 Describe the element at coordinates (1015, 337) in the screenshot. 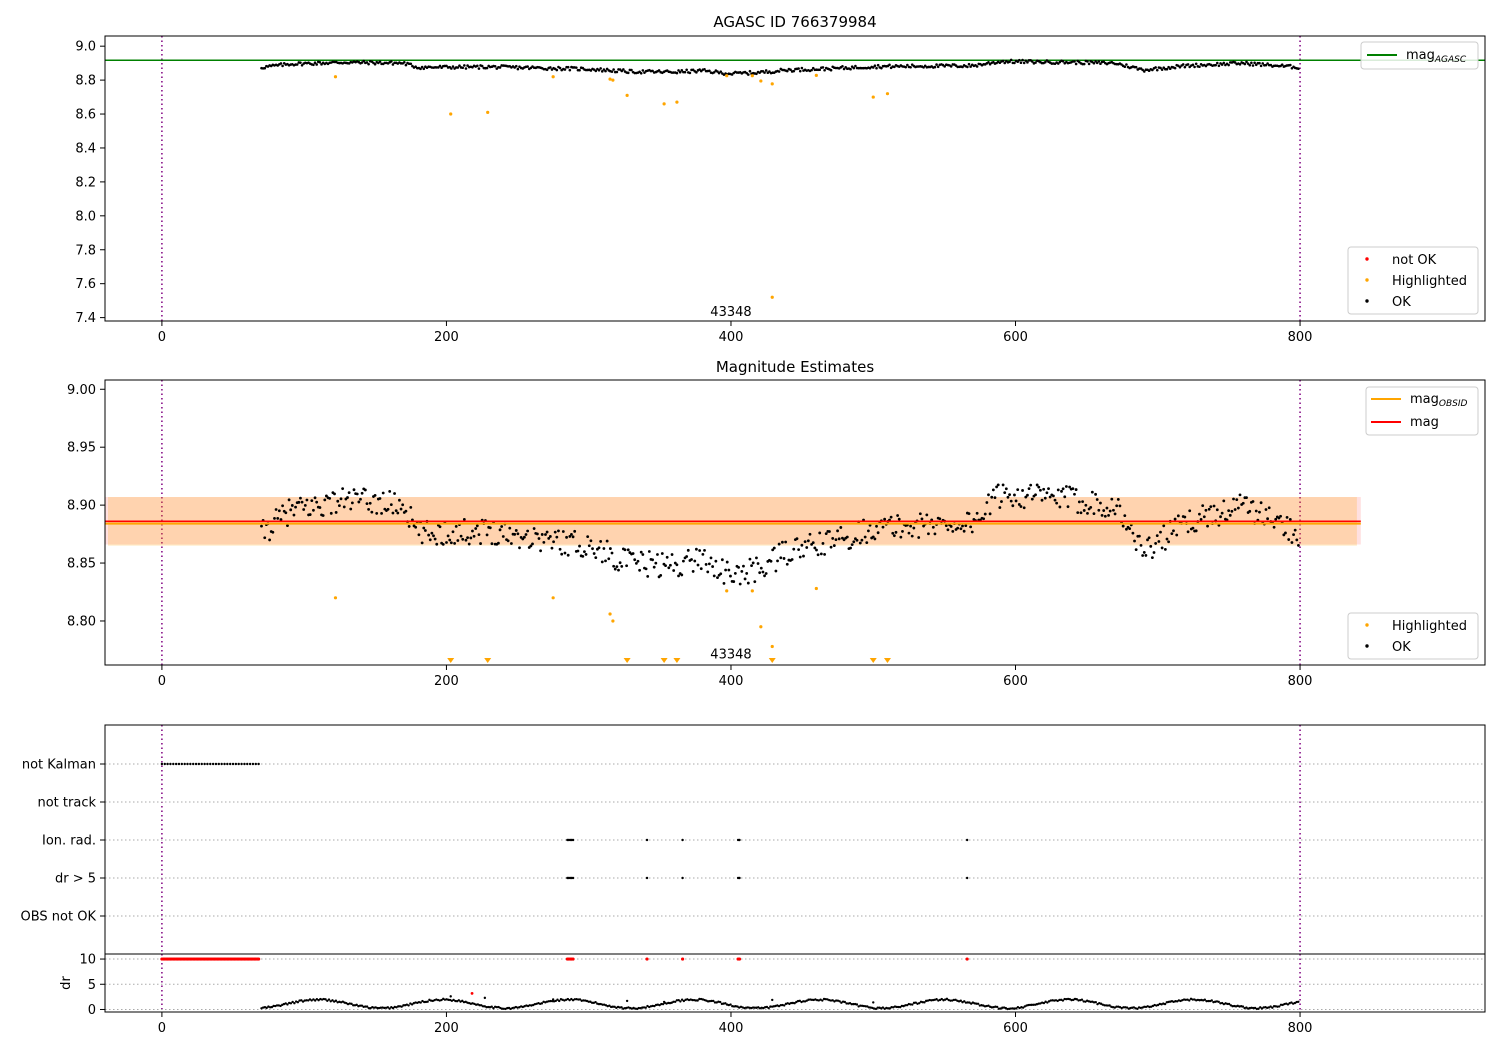

I see `x-tick-label: 600` at that location.